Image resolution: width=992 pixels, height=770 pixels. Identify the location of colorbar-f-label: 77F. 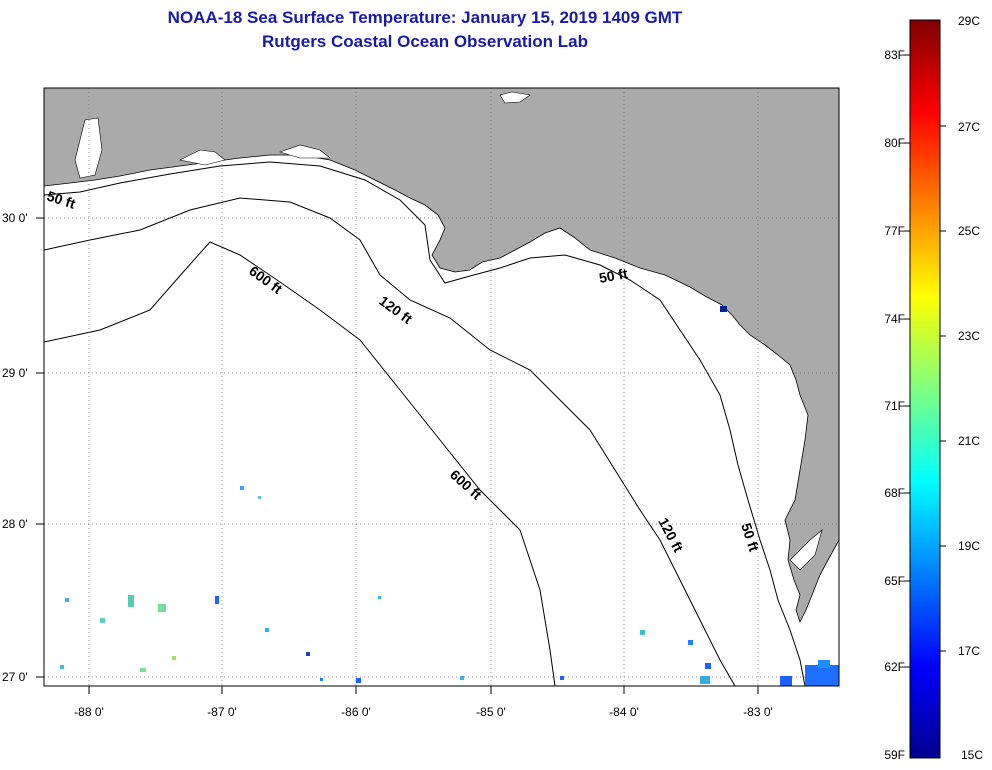
(894, 231).